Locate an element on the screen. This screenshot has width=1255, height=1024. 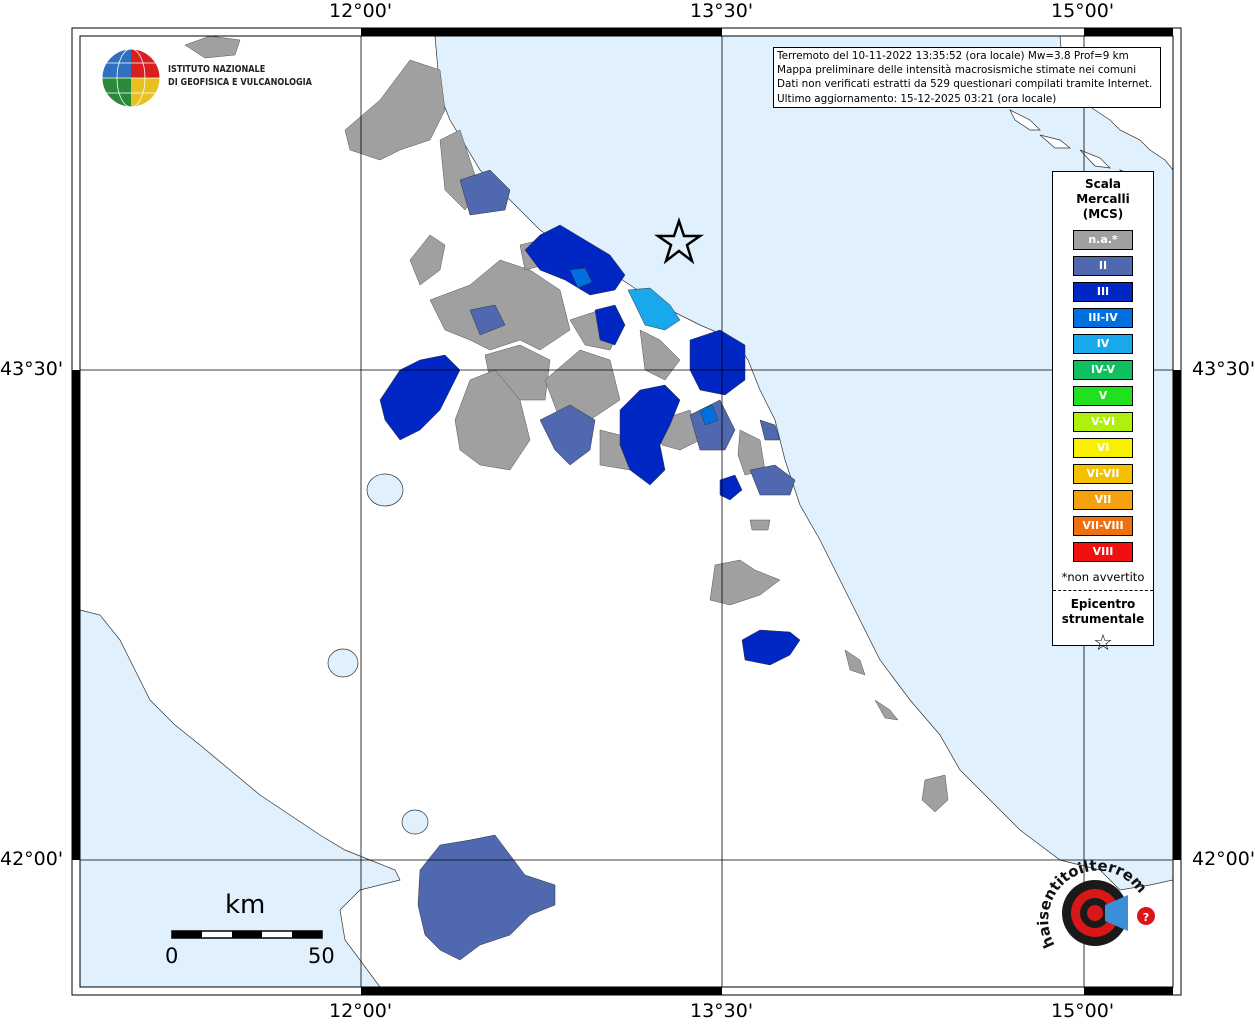
legend-item: V is located at coordinates (1103, 396).